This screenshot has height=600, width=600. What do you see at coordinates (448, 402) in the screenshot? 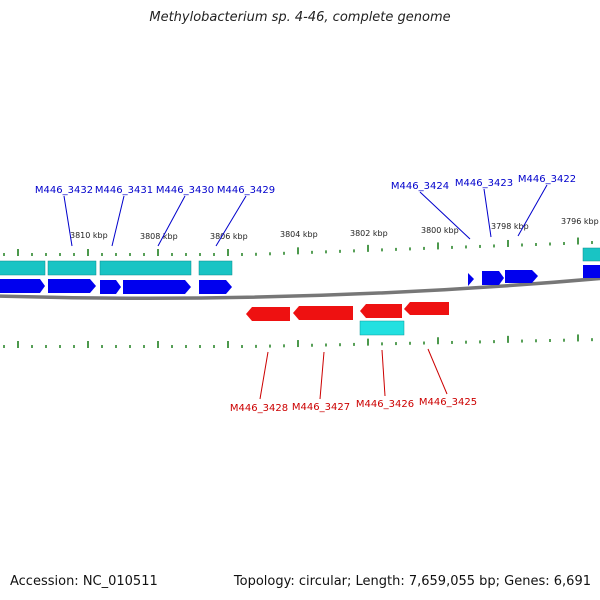
I see `gene-label: M446_3425` at bounding box center [448, 402].